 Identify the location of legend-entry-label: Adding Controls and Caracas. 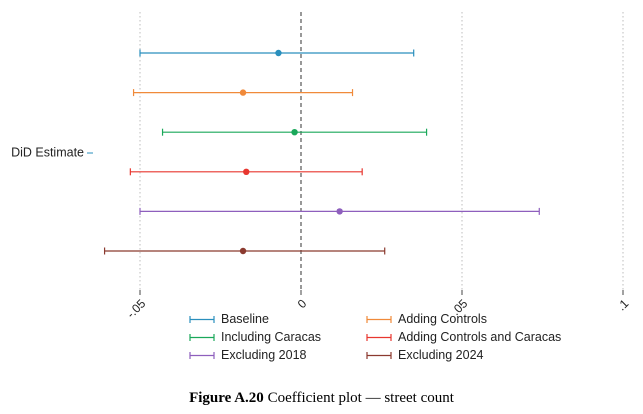
(479, 337).